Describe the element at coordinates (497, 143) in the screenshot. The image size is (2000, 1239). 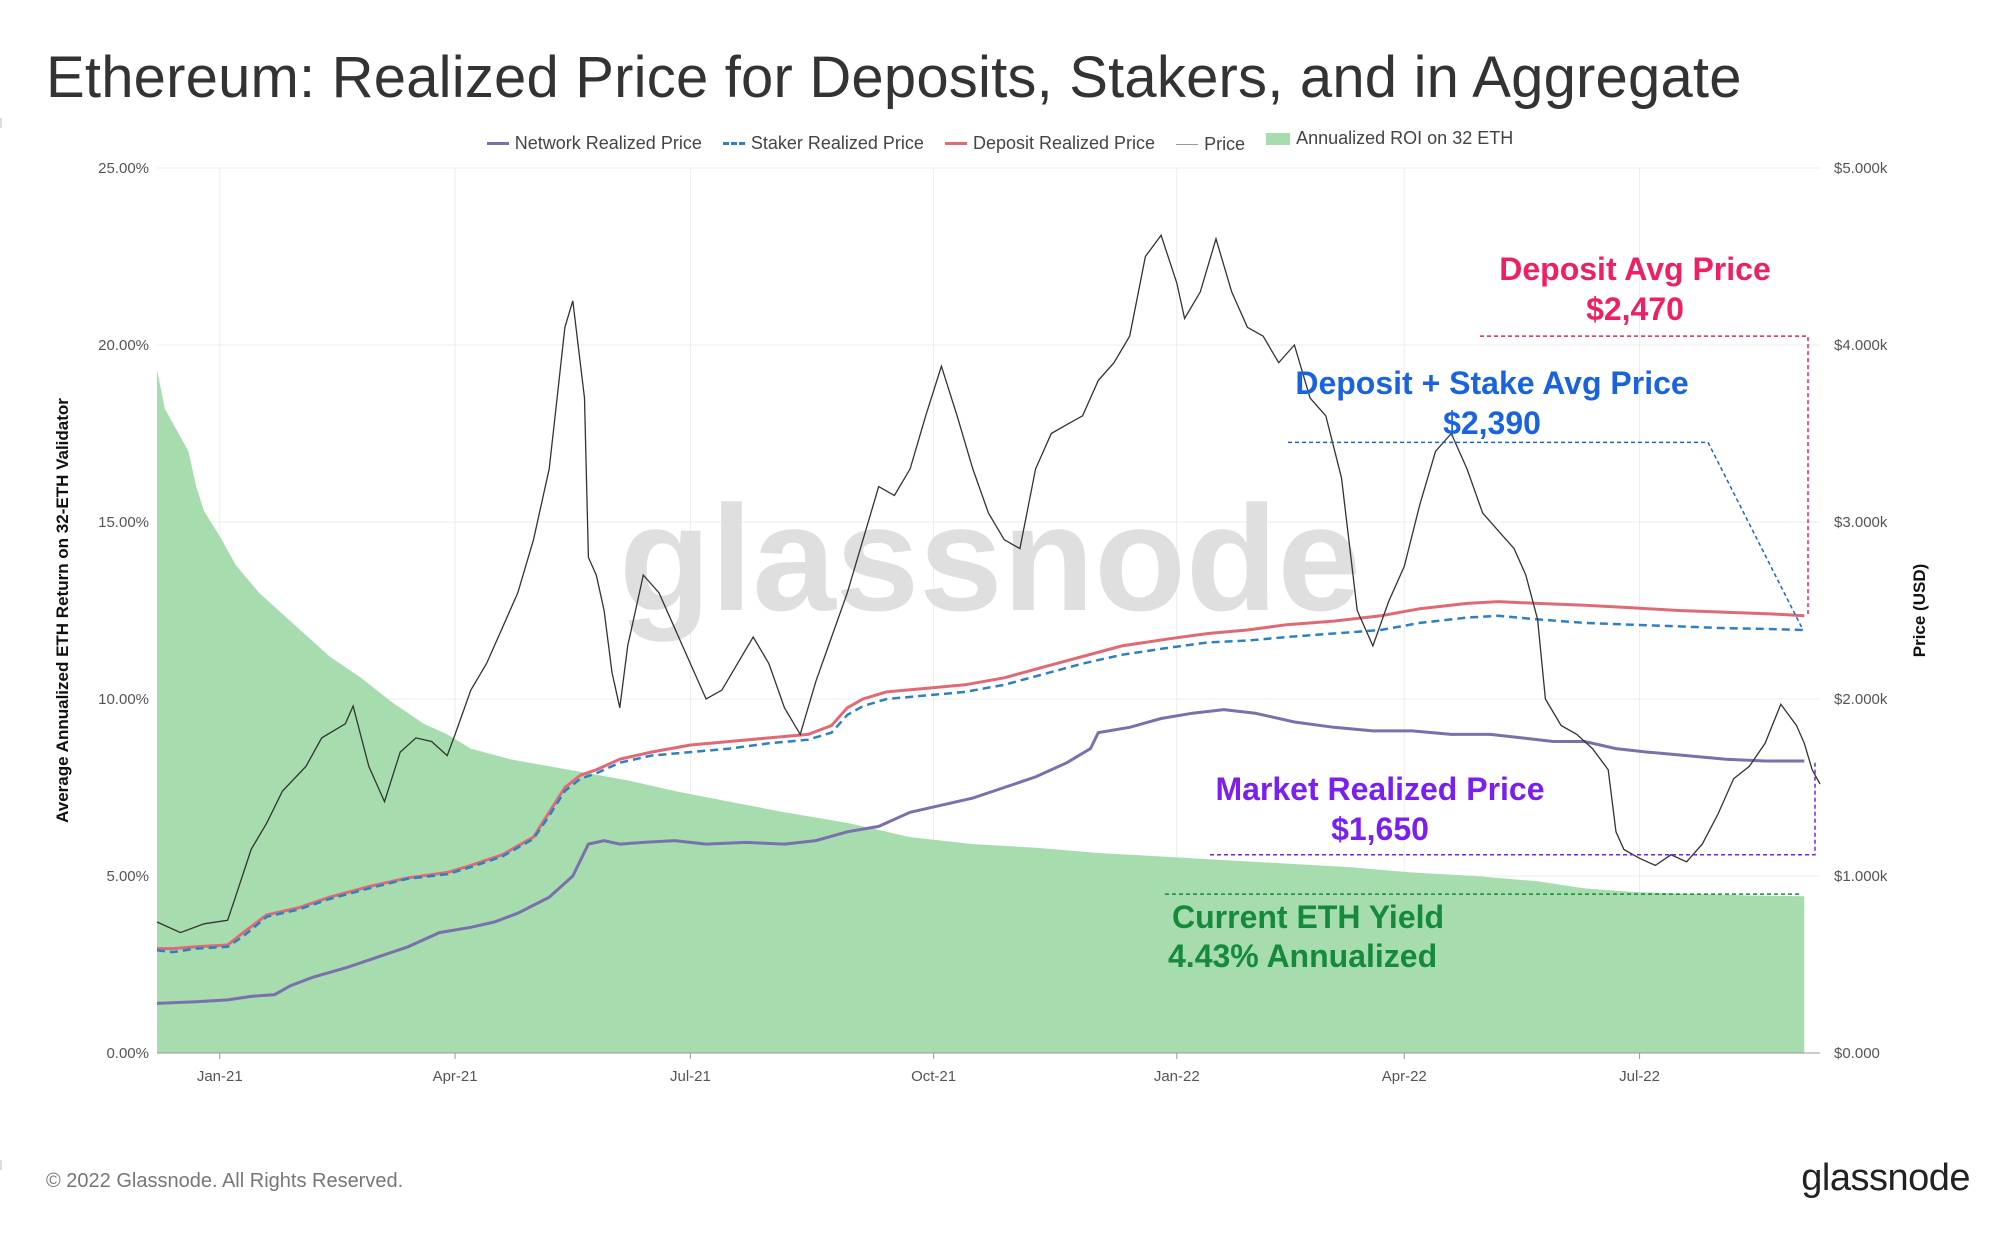
I see `legend-swatch-network` at that location.